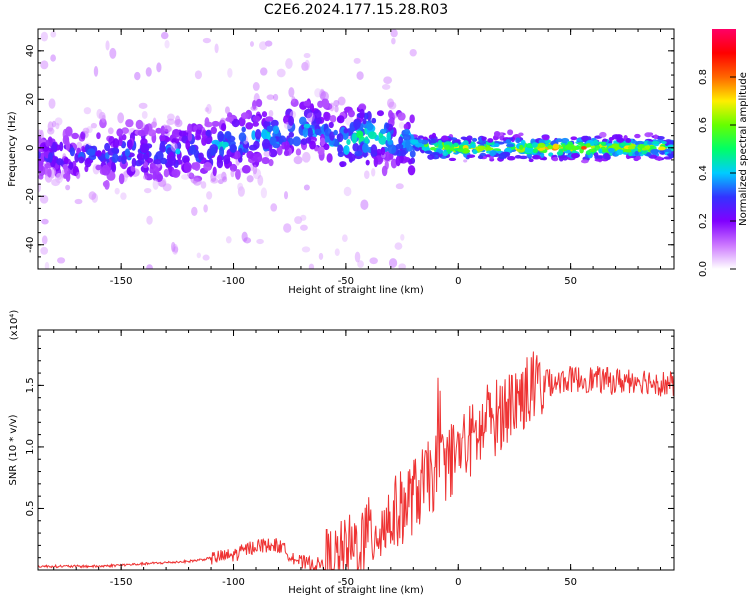 The height and width of the screenshot is (600, 750). Describe the element at coordinates (30, 385) in the screenshot. I see `snr-ytick-label: 1.5` at that location.